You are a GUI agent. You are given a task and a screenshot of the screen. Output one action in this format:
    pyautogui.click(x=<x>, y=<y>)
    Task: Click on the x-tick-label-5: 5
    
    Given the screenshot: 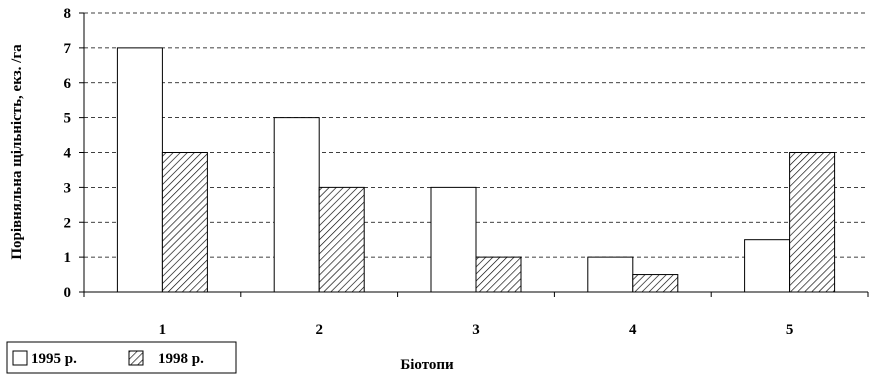 What is the action you would take?
    pyautogui.click(x=790, y=330)
    